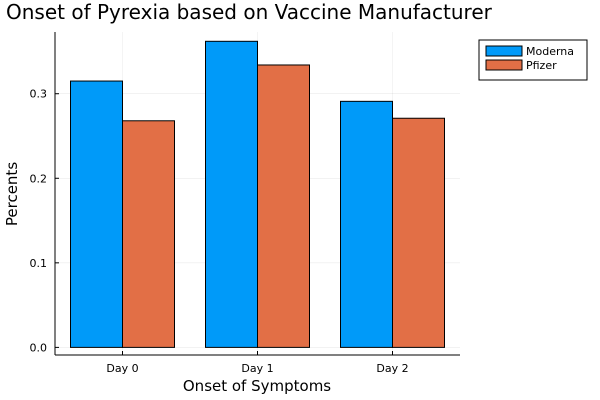 The width and height of the screenshot is (600, 400). Describe the element at coordinates (257, 368) in the screenshot. I see `x-tick-label: Day 1` at that location.